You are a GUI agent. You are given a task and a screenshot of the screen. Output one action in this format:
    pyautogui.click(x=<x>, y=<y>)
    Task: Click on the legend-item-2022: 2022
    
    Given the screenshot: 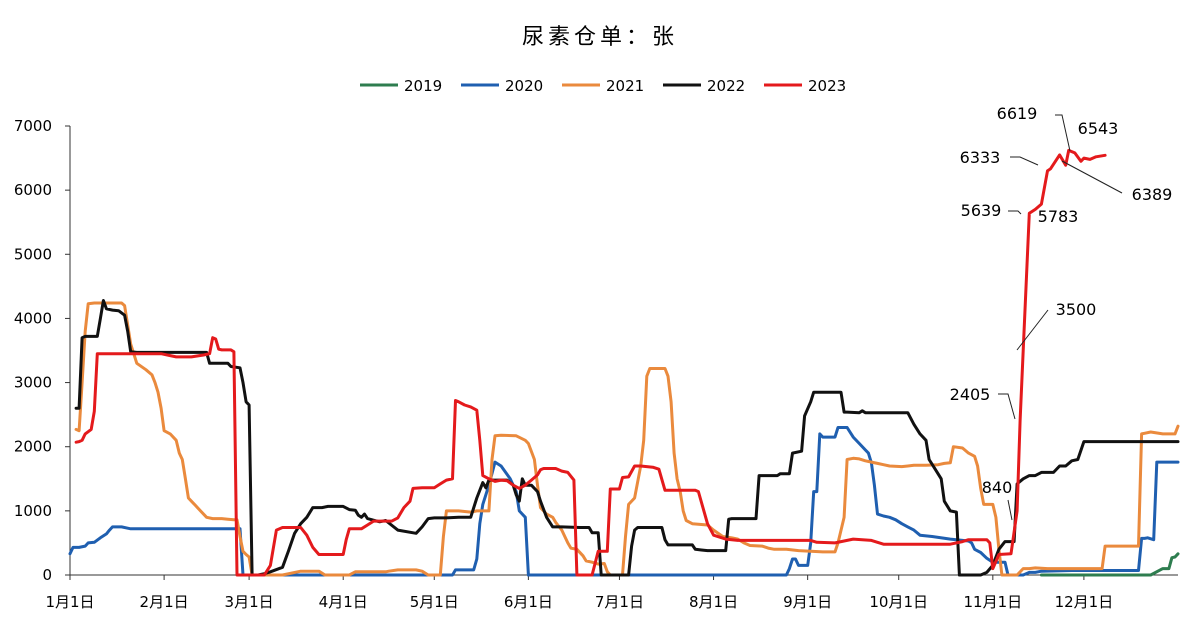 What is the action you would take?
    pyautogui.click(x=704, y=86)
    